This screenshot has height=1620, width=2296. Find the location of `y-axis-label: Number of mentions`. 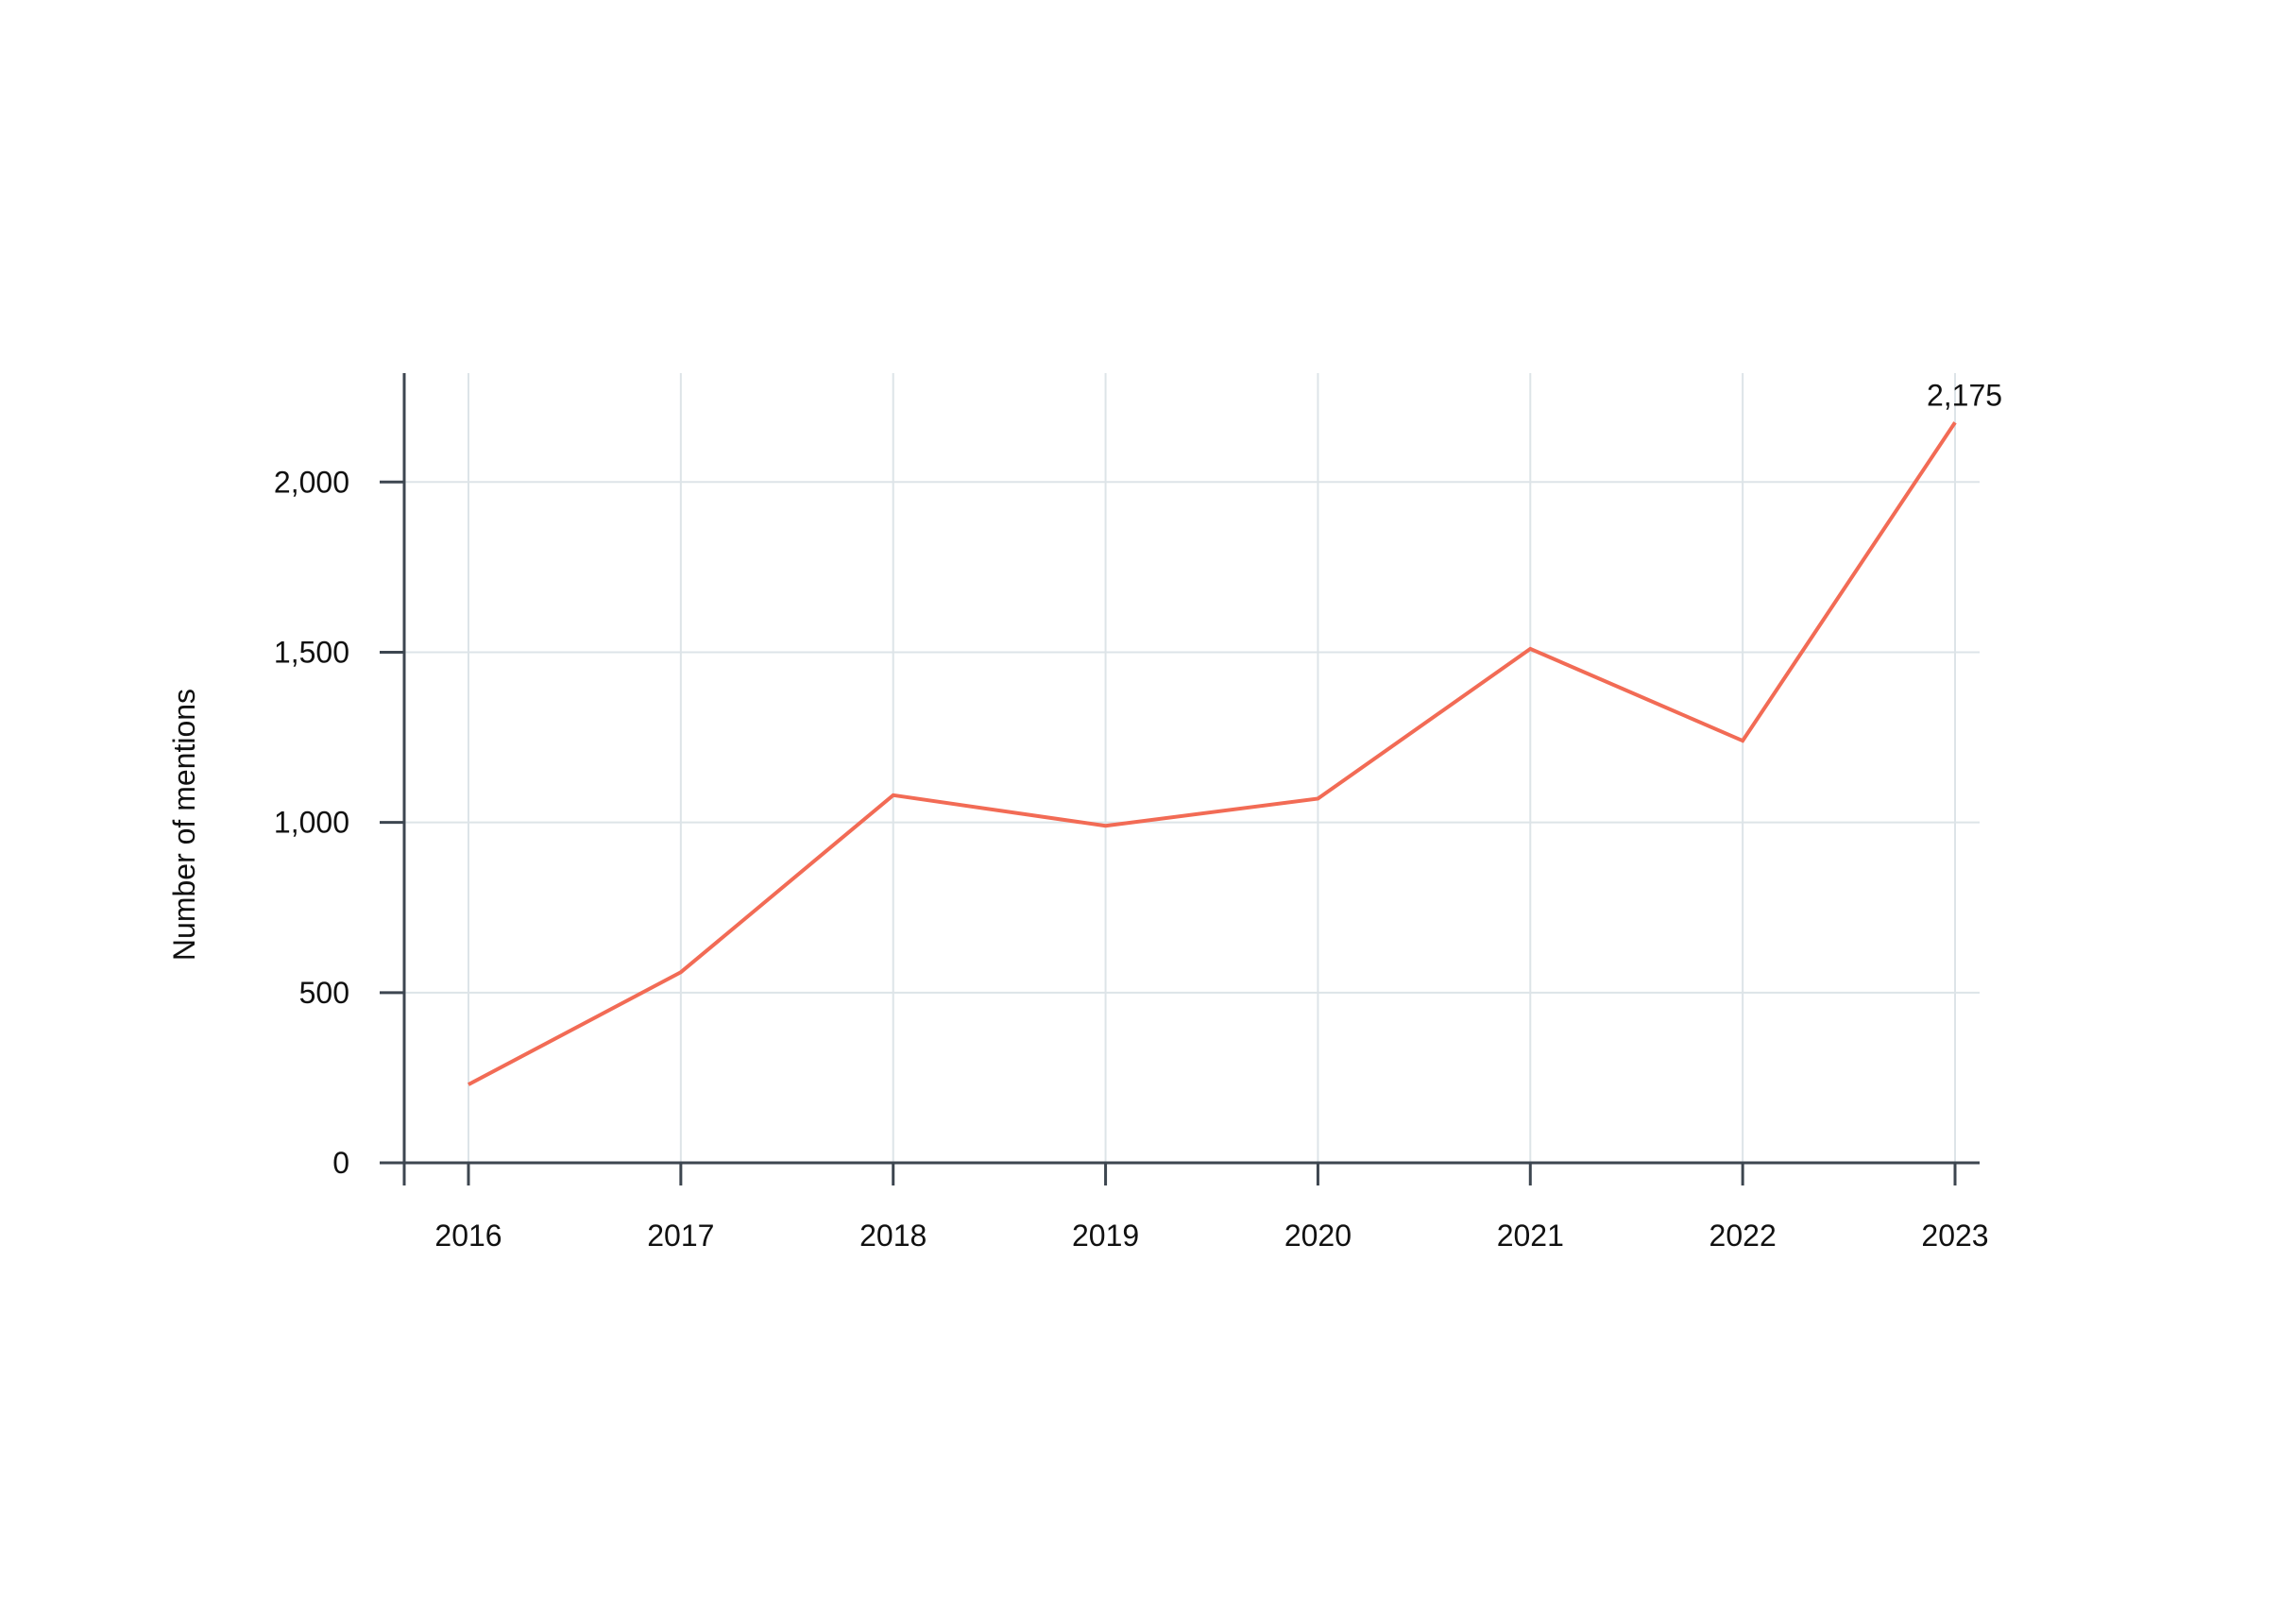

y-axis-label: Number of mentions is located at coordinates (184, 825).